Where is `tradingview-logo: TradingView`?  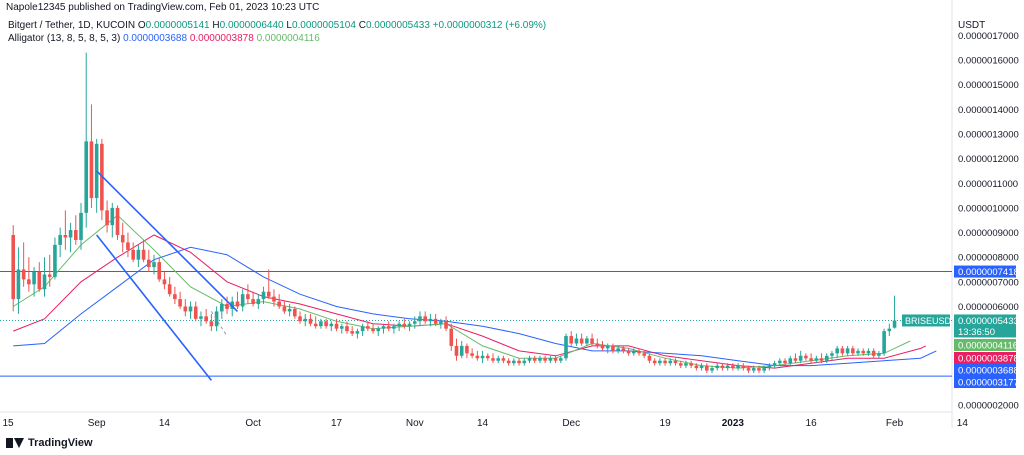 tradingview-logo: TradingView is located at coordinates (49, 443).